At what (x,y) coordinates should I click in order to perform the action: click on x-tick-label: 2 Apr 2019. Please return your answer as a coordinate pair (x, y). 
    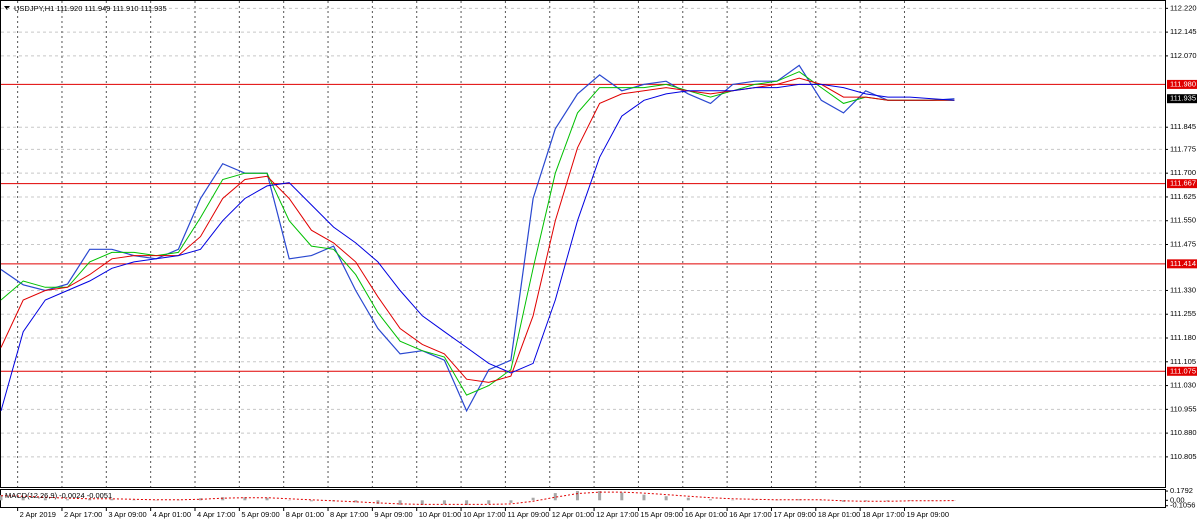
    Looking at the image, I should click on (38, 514).